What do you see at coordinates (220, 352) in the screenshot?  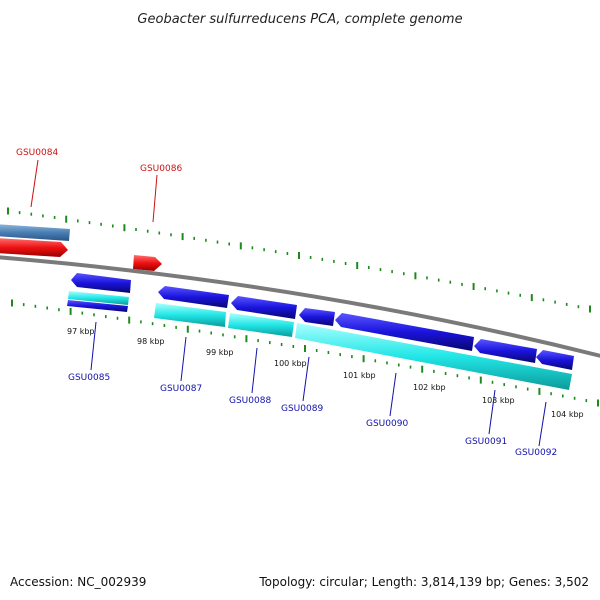 I see `tick-label-99kbp: 99 kbp` at bounding box center [220, 352].